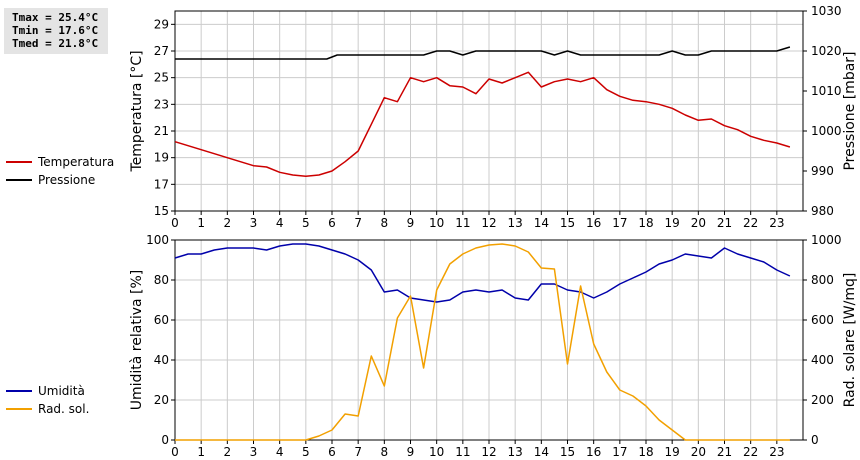  I want to click on bottom-y2-tick-label: 800, so click(822, 280).